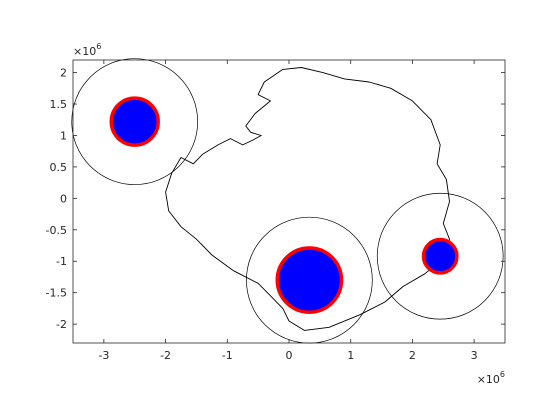 This screenshot has width=560, height=420. I want to click on x-tick-label: -1, so click(227, 355).